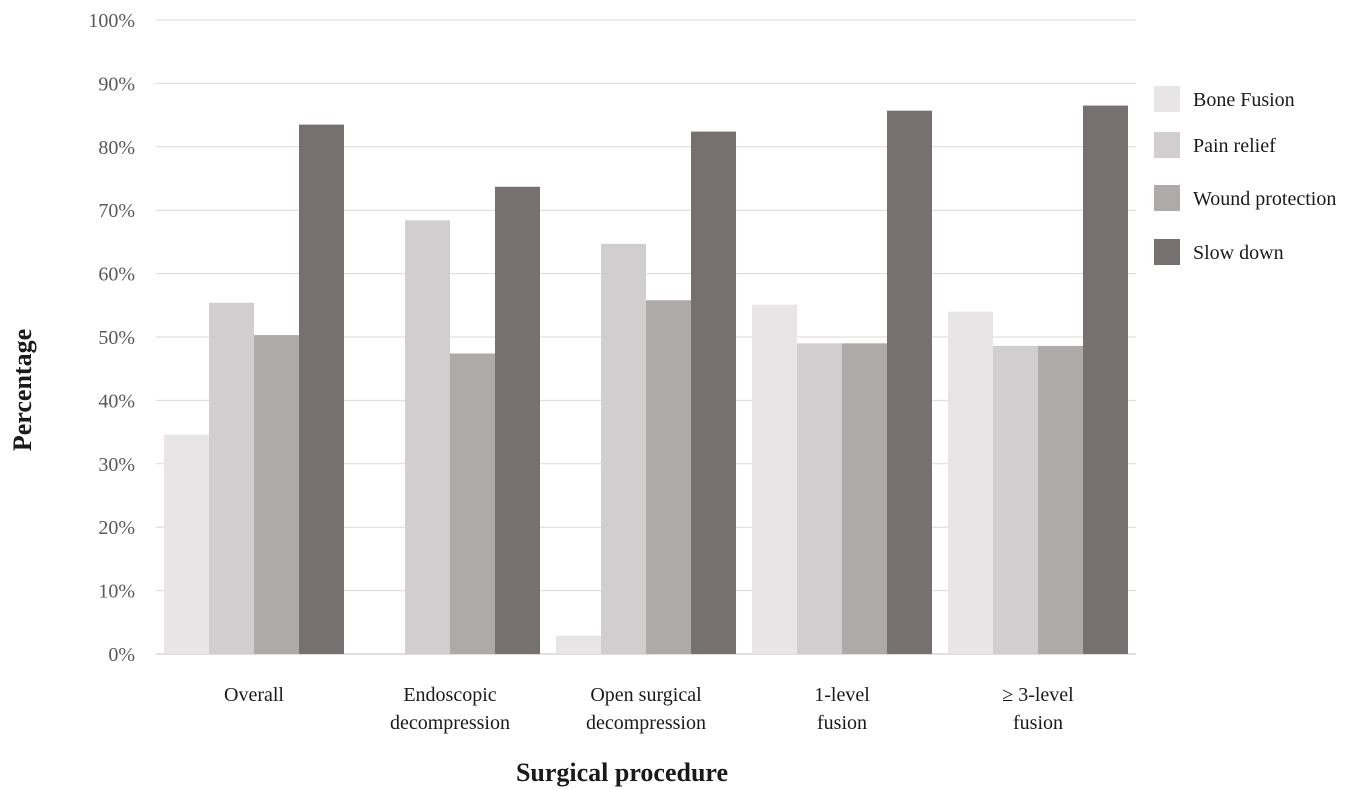  Describe the element at coordinates (116, 84) in the screenshot. I see `y-tick-label: 90%` at that location.